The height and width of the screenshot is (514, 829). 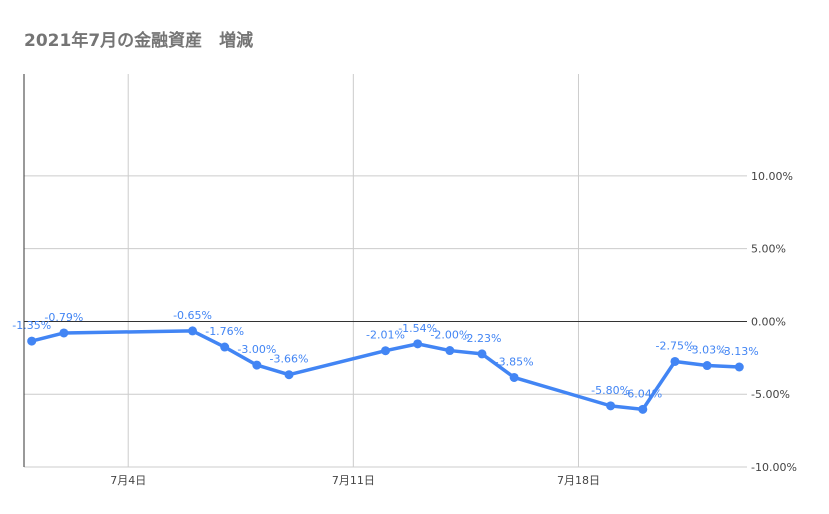 I want to click on data-label: -1.54%, so click(x=417, y=328).